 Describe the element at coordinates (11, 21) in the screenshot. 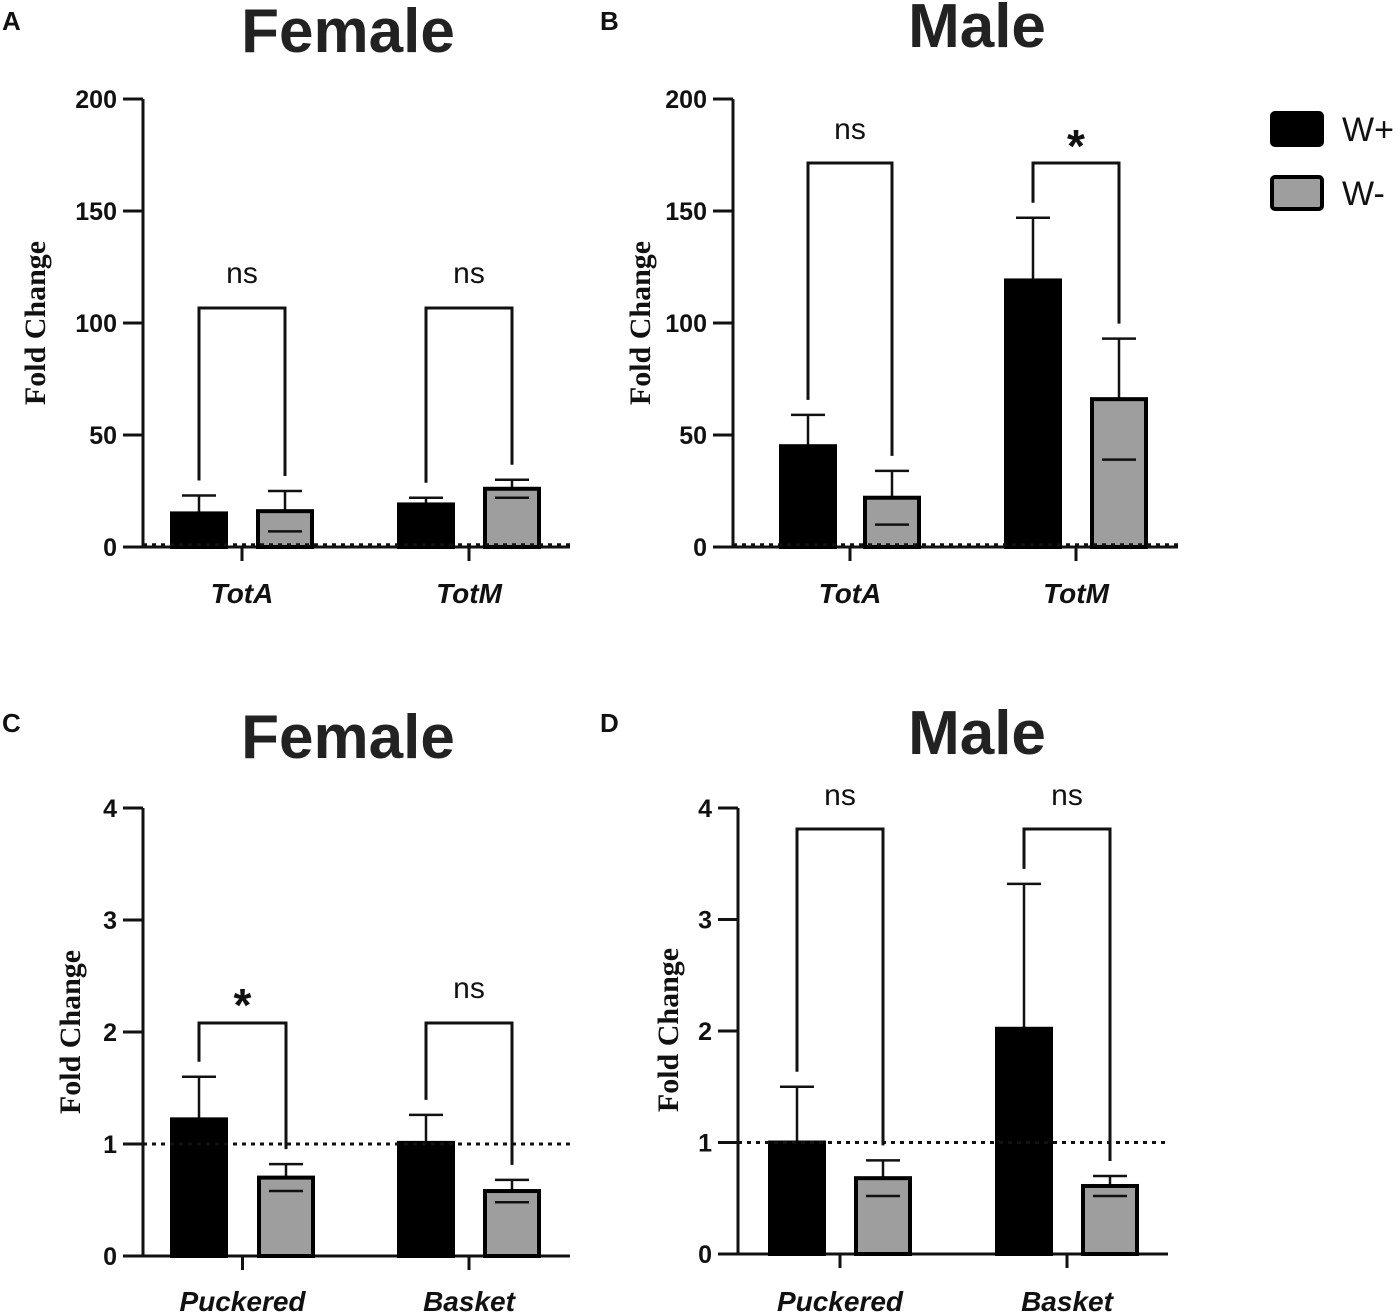

I see `panel-letter: A` at that location.